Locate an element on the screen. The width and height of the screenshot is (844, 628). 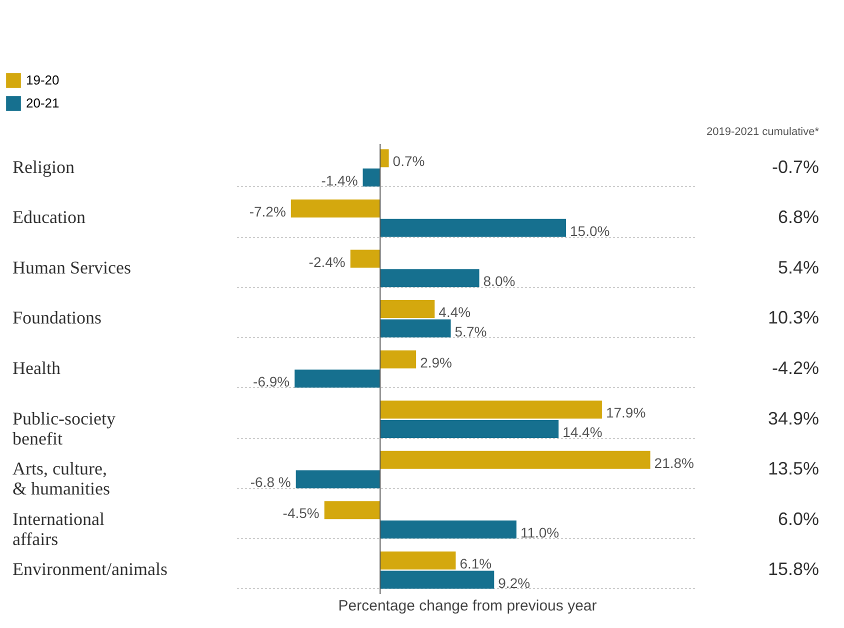
y-tick-label: Human Services is located at coordinates (71, 267).